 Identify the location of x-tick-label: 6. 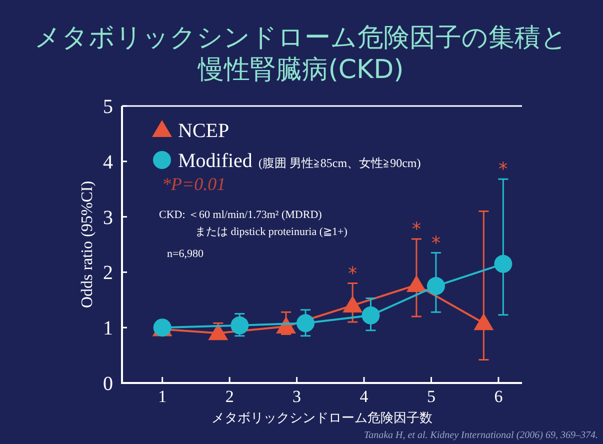
(498, 396).